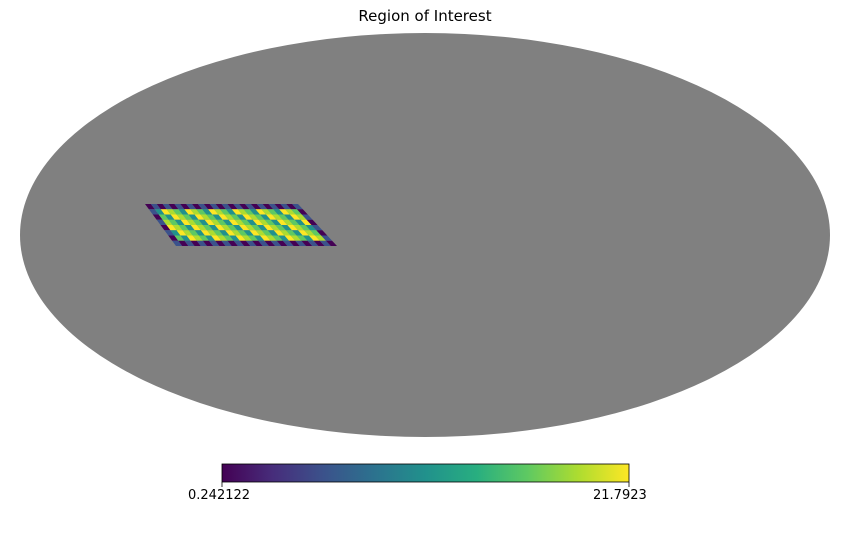  Describe the element at coordinates (219, 495) in the screenshot. I see `colorbar-min-label: 0.242122` at that location.